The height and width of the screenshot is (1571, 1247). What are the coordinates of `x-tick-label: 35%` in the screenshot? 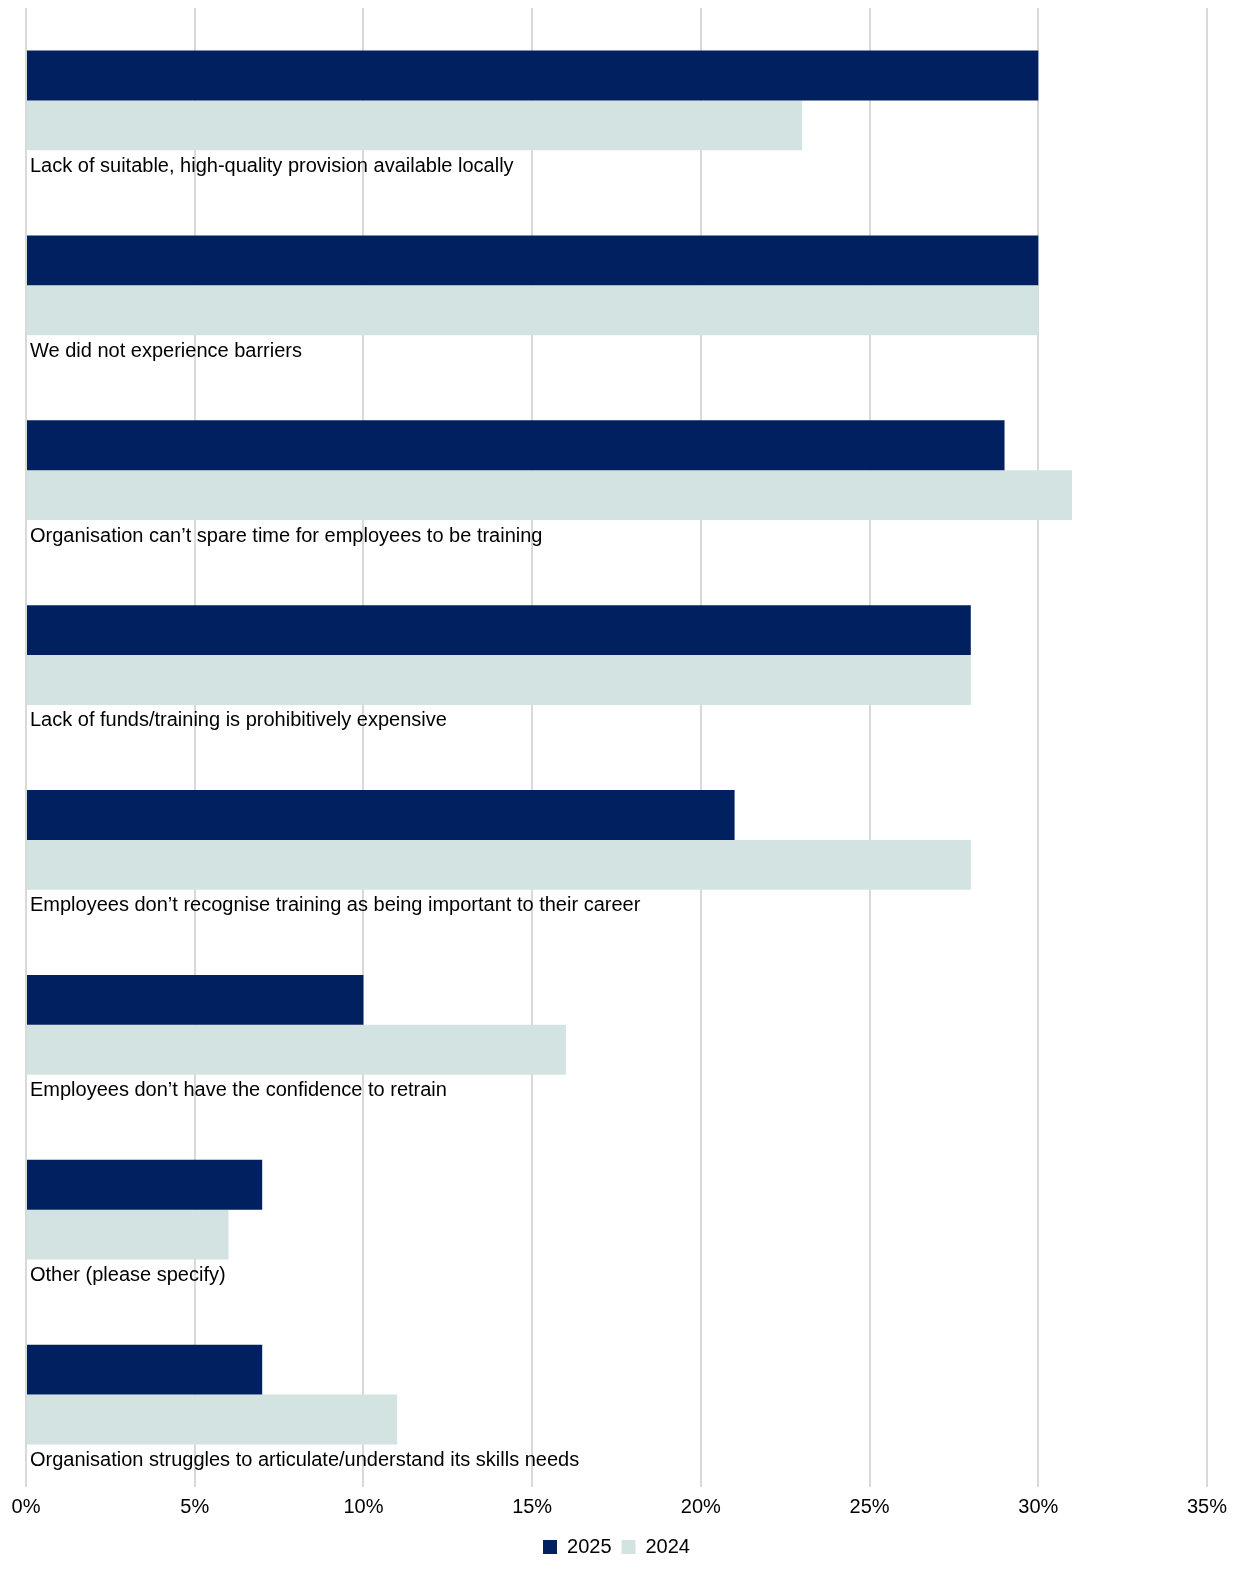 It's located at (1207, 1505).